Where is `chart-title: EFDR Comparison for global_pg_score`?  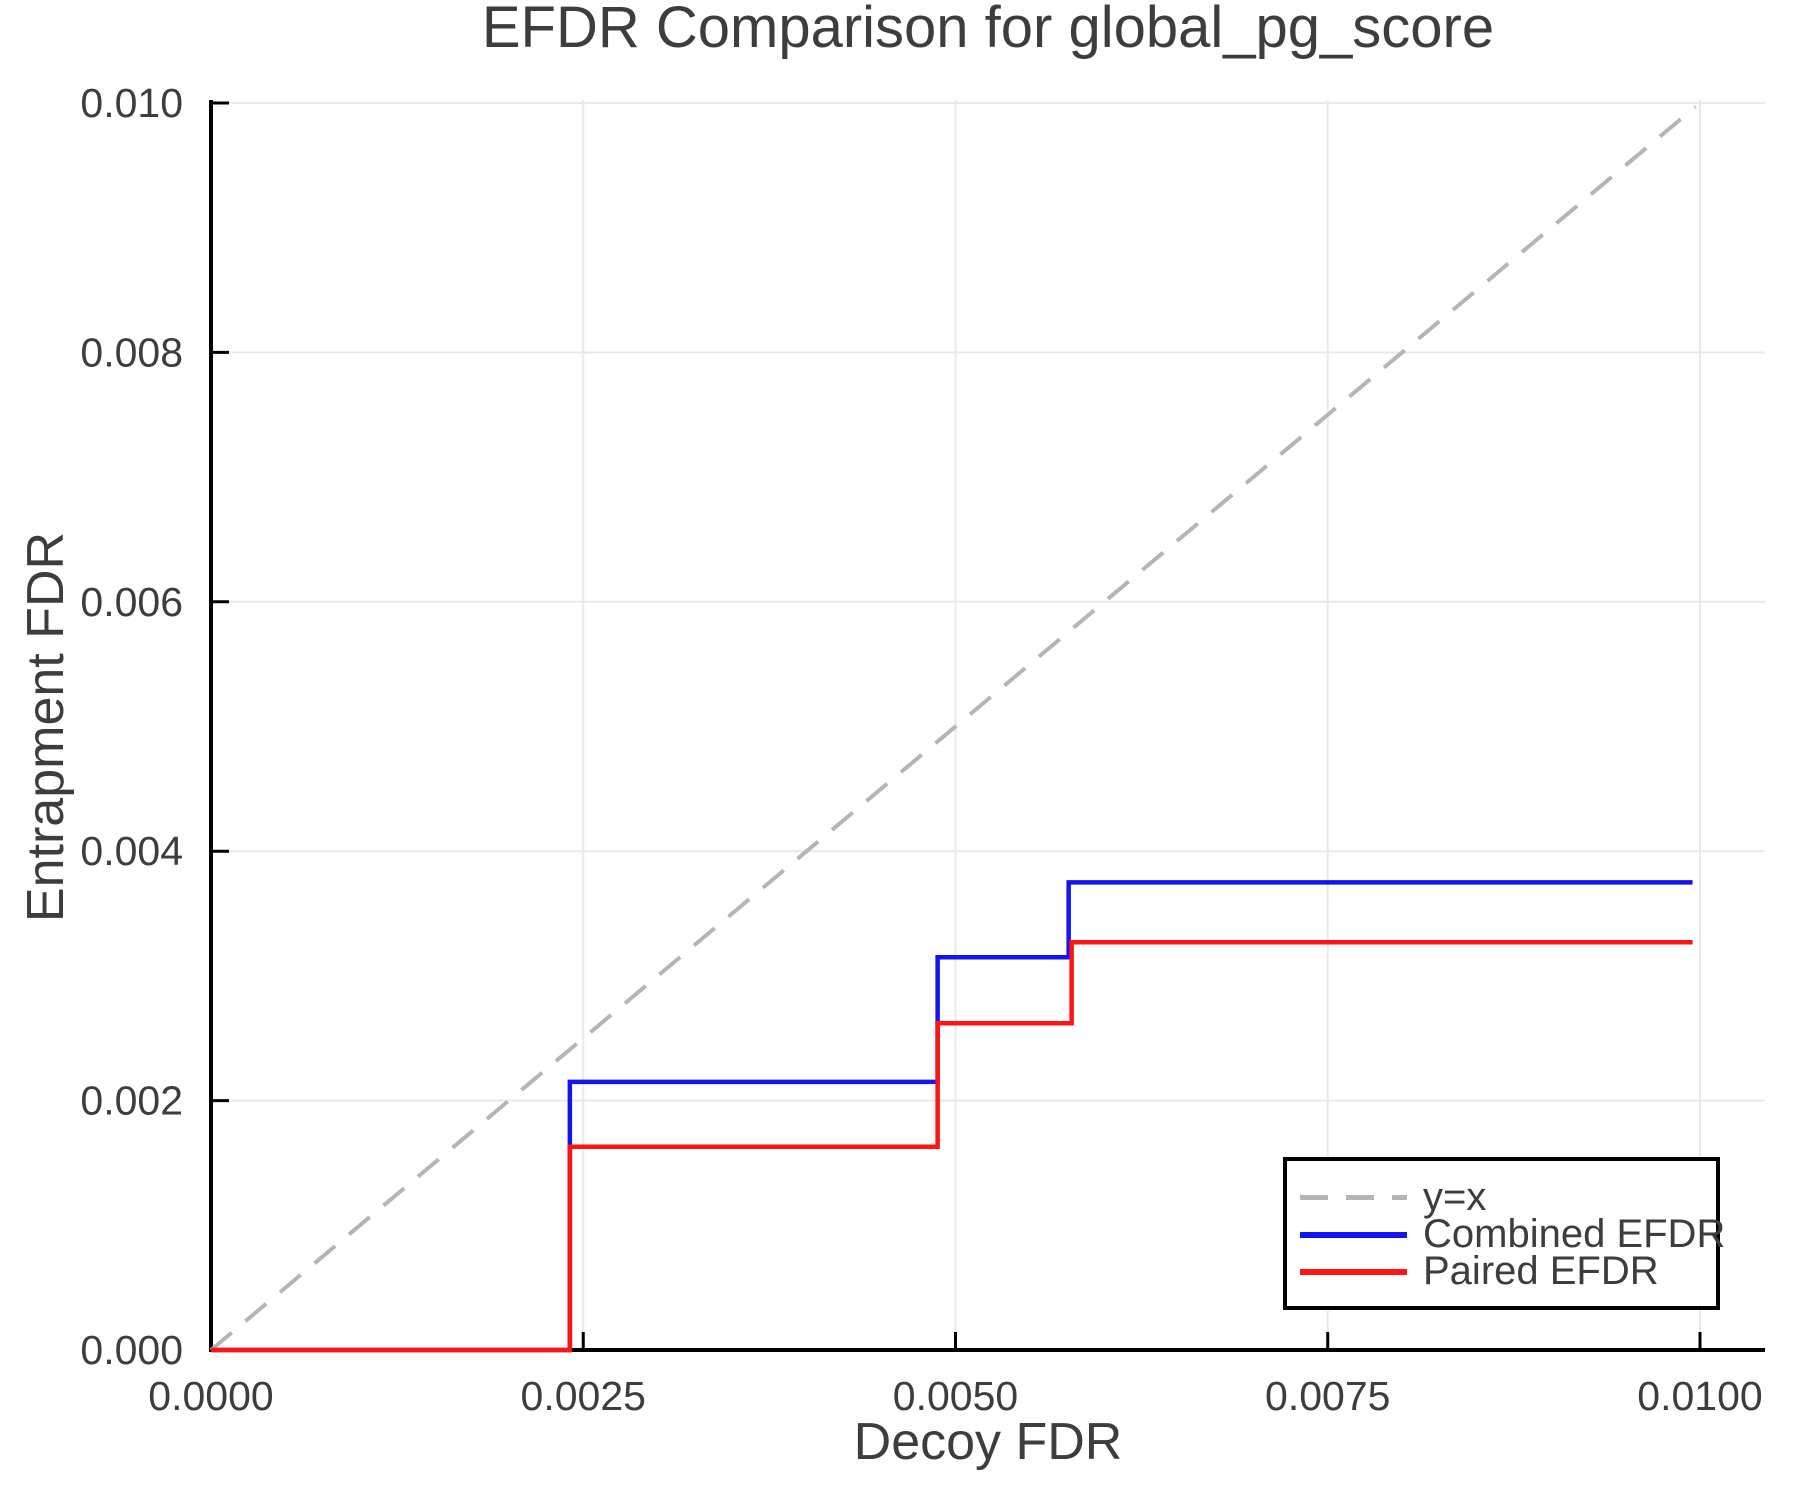 chart-title: EFDR Comparison for global_pg_score is located at coordinates (988, 30).